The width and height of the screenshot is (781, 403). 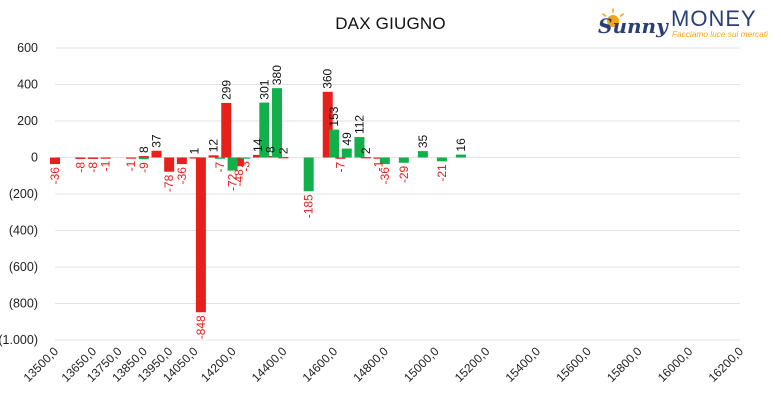 What do you see at coordinates (675, 364) in the screenshot?
I see `x-tick-label: 16000,0` at bounding box center [675, 364].